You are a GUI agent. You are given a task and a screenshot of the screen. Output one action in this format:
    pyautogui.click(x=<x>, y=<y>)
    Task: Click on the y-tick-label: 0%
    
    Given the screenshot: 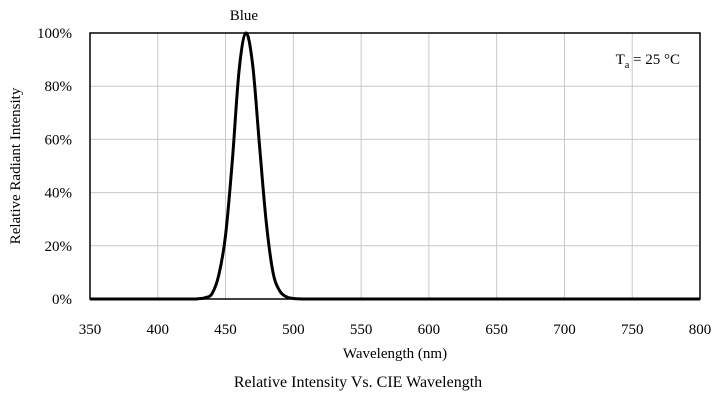 What is the action you would take?
    pyautogui.click(x=62, y=300)
    